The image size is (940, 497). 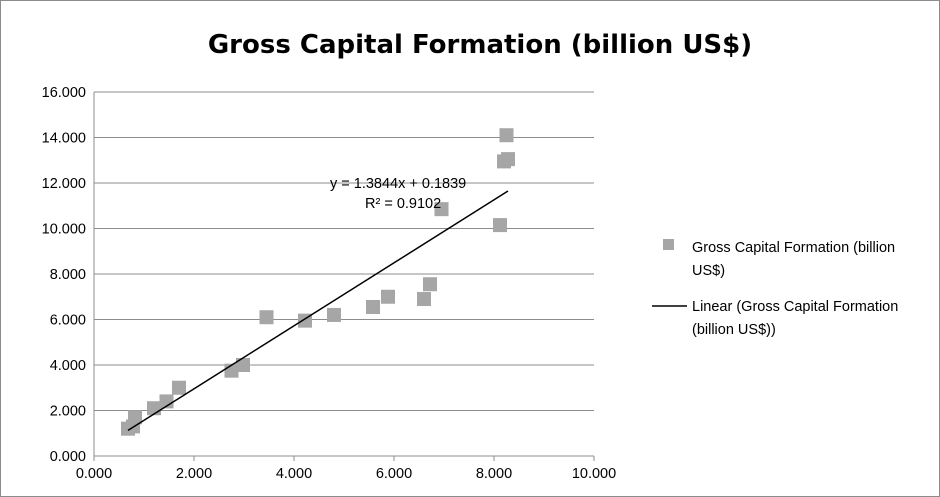 What do you see at coordinates (398, 184) in the screenshot?
I see `trendline-equation: y = 1.3844x + 0.1839` at bounding box center [398, 184].